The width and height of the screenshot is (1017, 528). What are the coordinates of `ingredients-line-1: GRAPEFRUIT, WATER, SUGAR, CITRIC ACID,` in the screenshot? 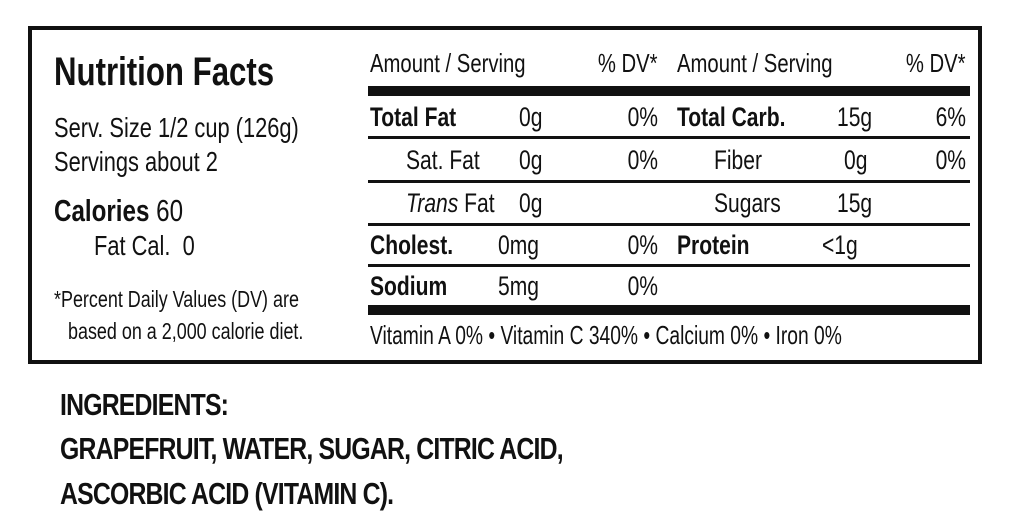 It's located at (312, 448).